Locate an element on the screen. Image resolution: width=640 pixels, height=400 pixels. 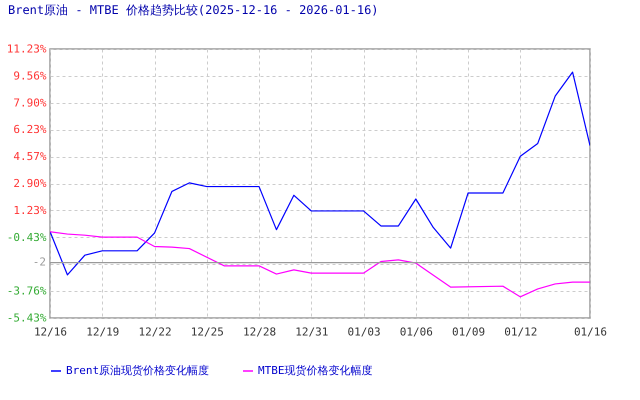
x-tick-label: 01/09 is located at coordinates (469, 332).